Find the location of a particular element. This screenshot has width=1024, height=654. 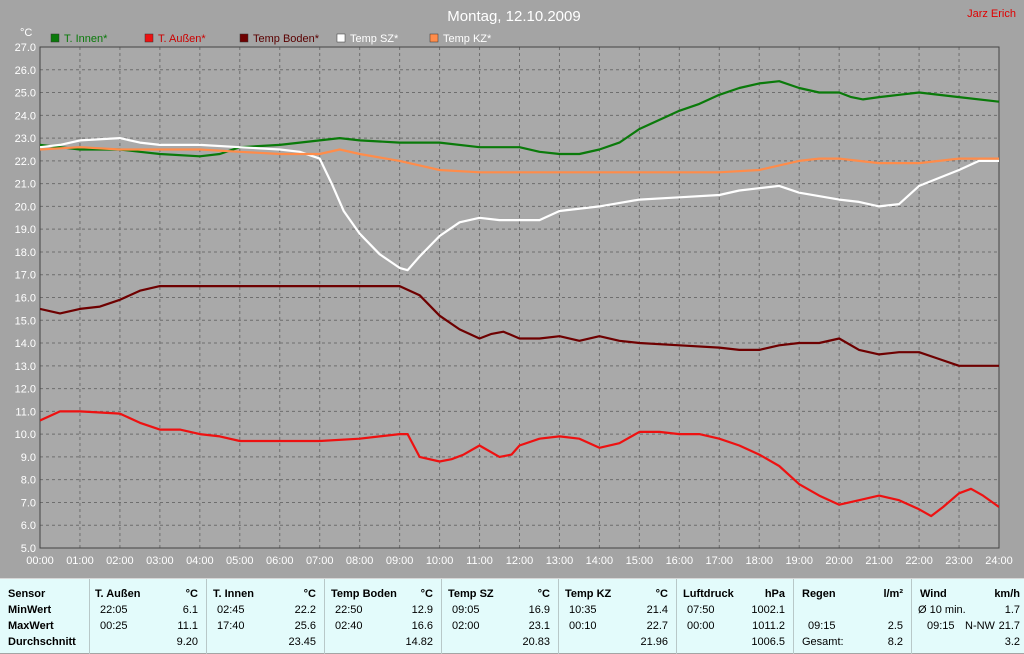

stats-header: Temp SZ is located at coordinates (471, 594).